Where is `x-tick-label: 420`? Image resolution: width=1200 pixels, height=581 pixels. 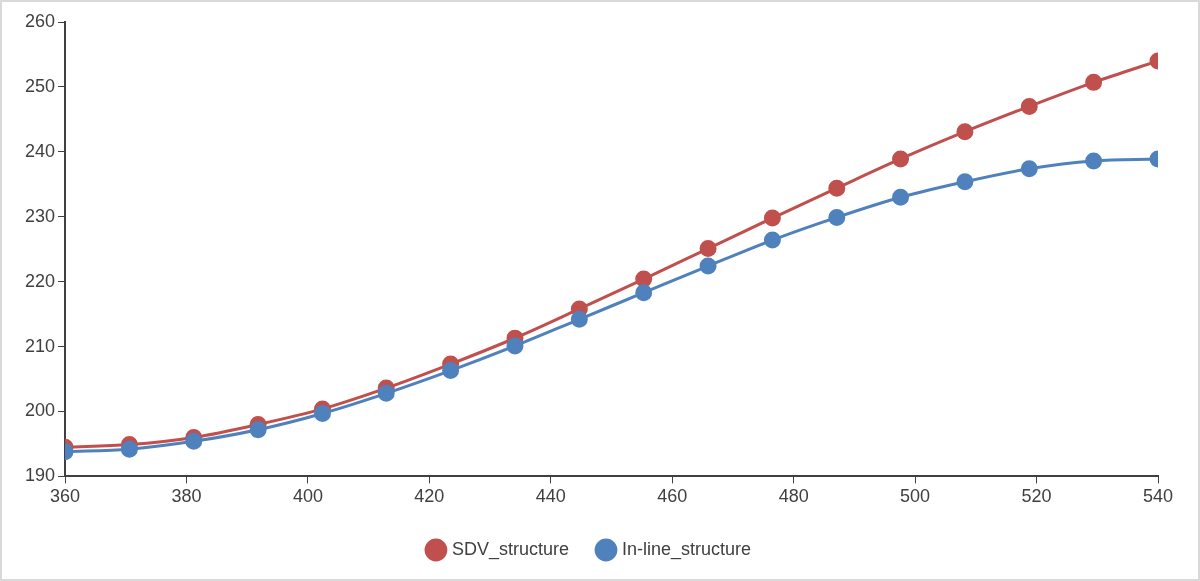
x-tick-label: 420 is located at coordinates (429, 496).